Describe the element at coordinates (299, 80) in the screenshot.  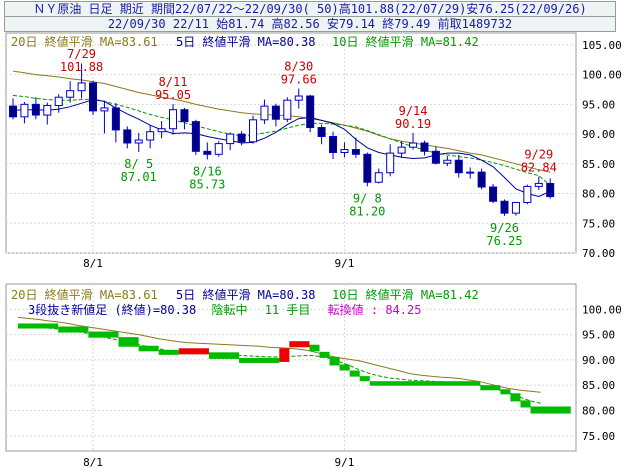
I see `peak-label-value: 97.66` at that location.